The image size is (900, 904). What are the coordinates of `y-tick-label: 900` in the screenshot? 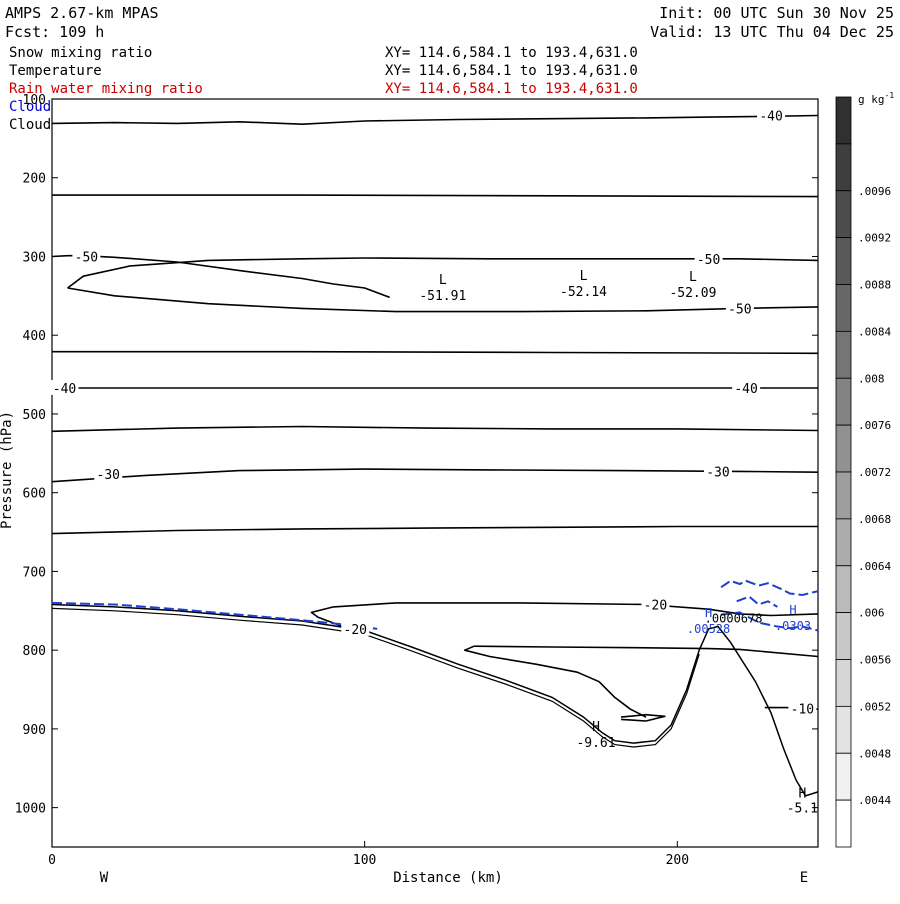 It's located at (34, 730).